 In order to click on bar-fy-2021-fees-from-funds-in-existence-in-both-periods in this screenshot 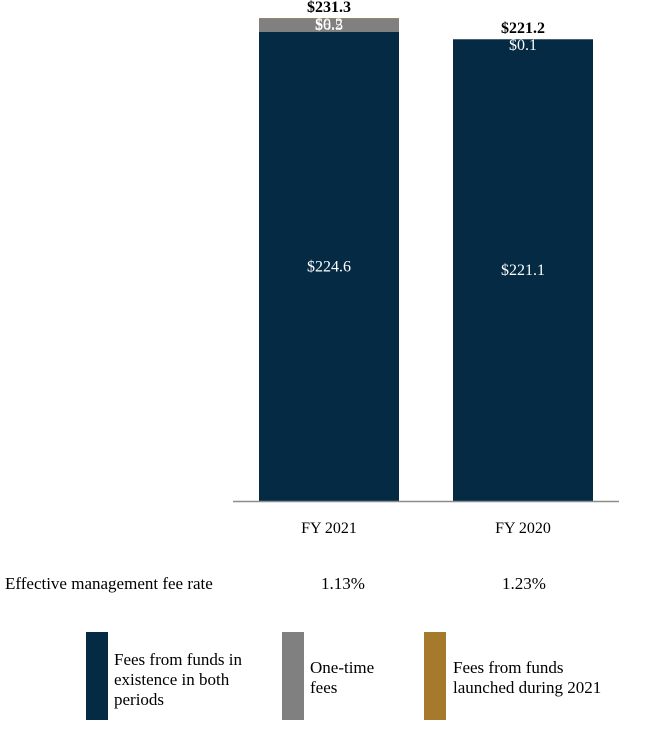, I will do `click(329, 266)`.